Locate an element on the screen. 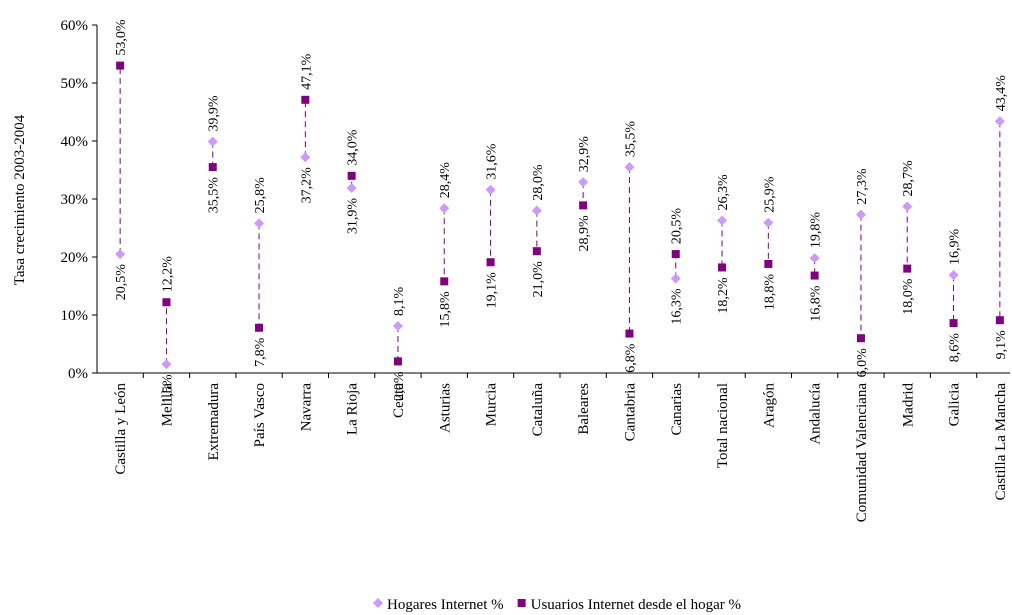  data-label: 1,5% is located at coordinates (167, 389).